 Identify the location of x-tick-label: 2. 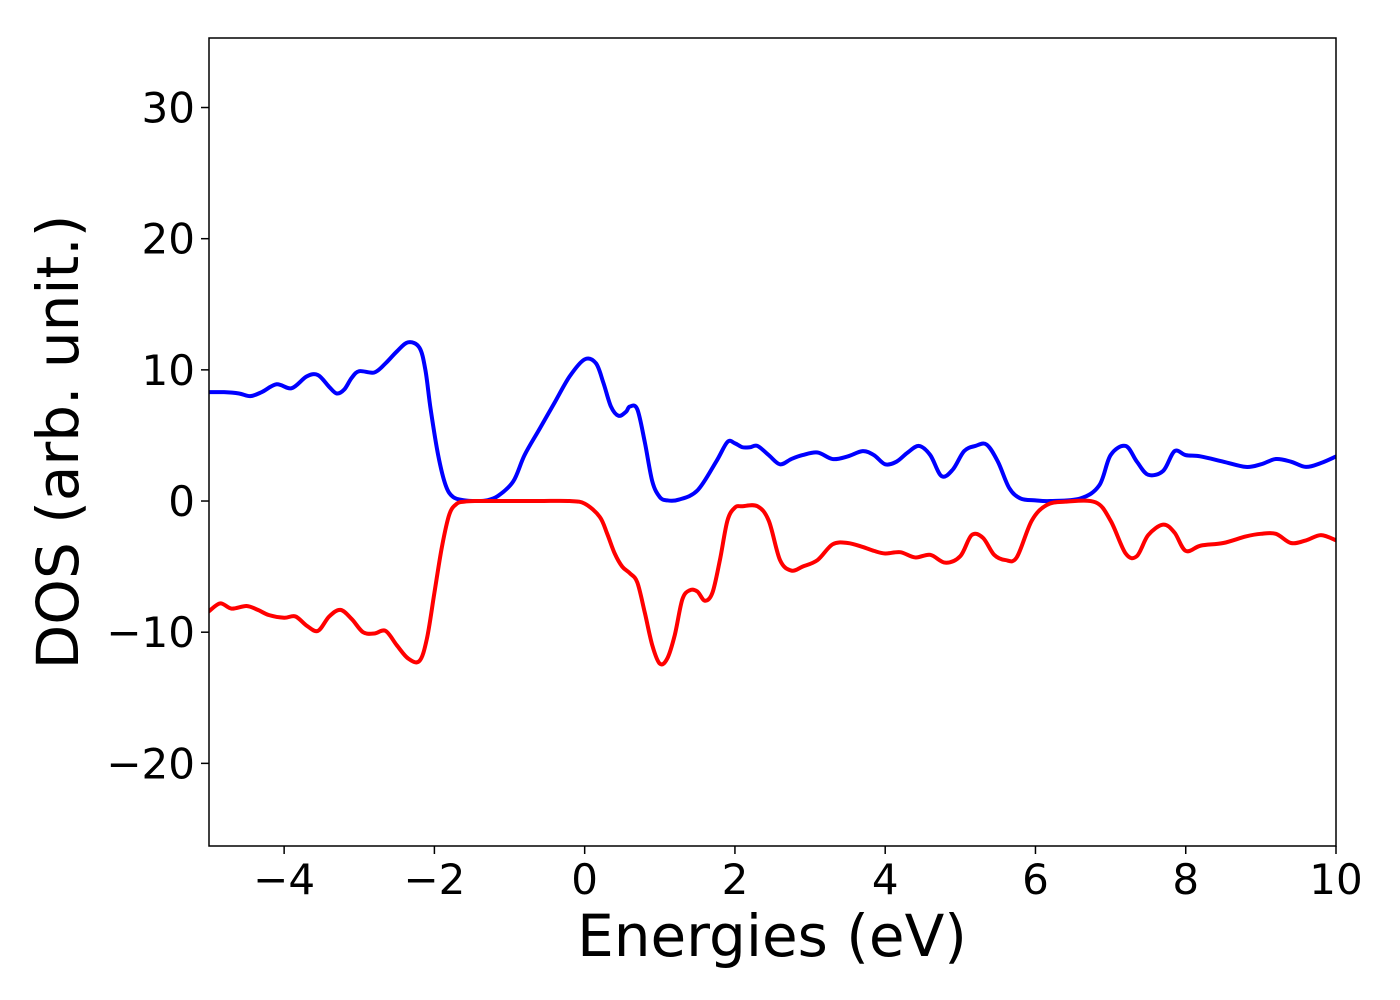
(735, 879).